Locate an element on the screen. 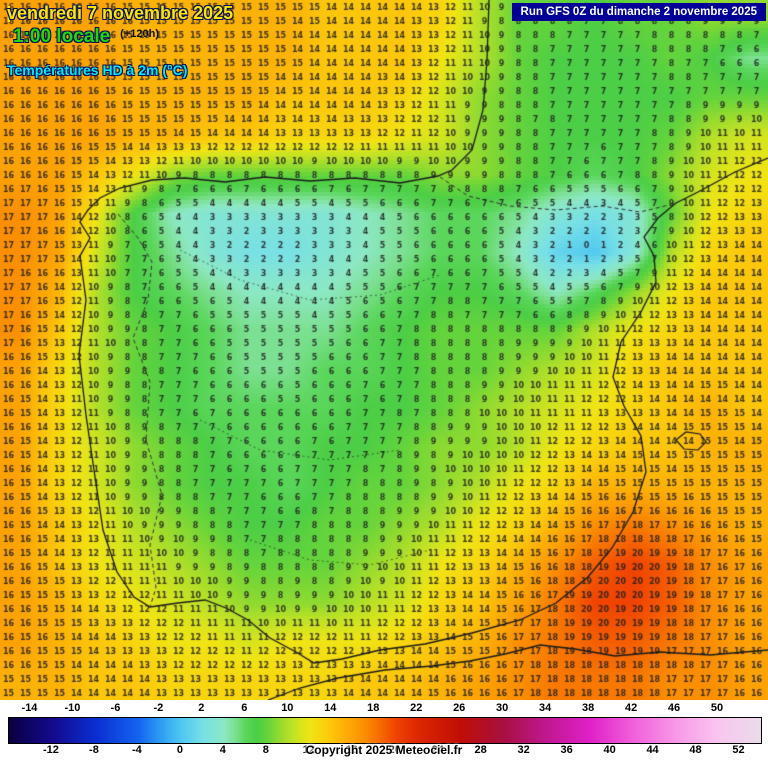 The image size is (768, 768). legend-tick: 24 is located at coordinates (437, 750).